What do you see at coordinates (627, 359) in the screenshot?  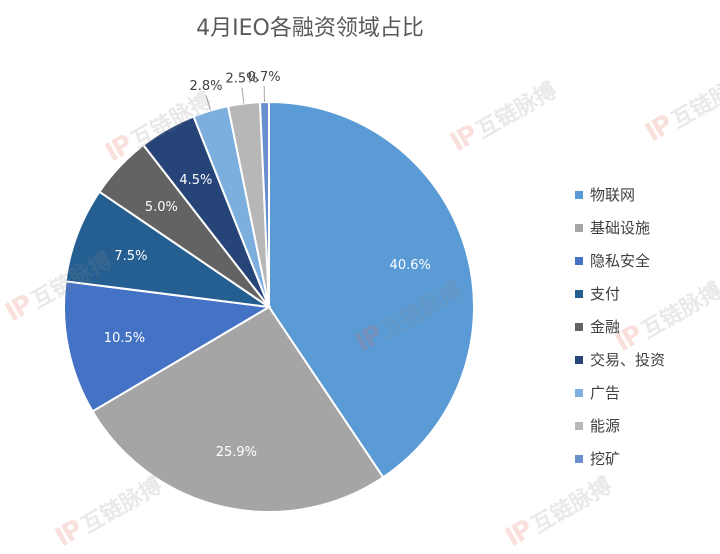 I see `legend-label: 交易、投资` at bounding box center [627, 359].